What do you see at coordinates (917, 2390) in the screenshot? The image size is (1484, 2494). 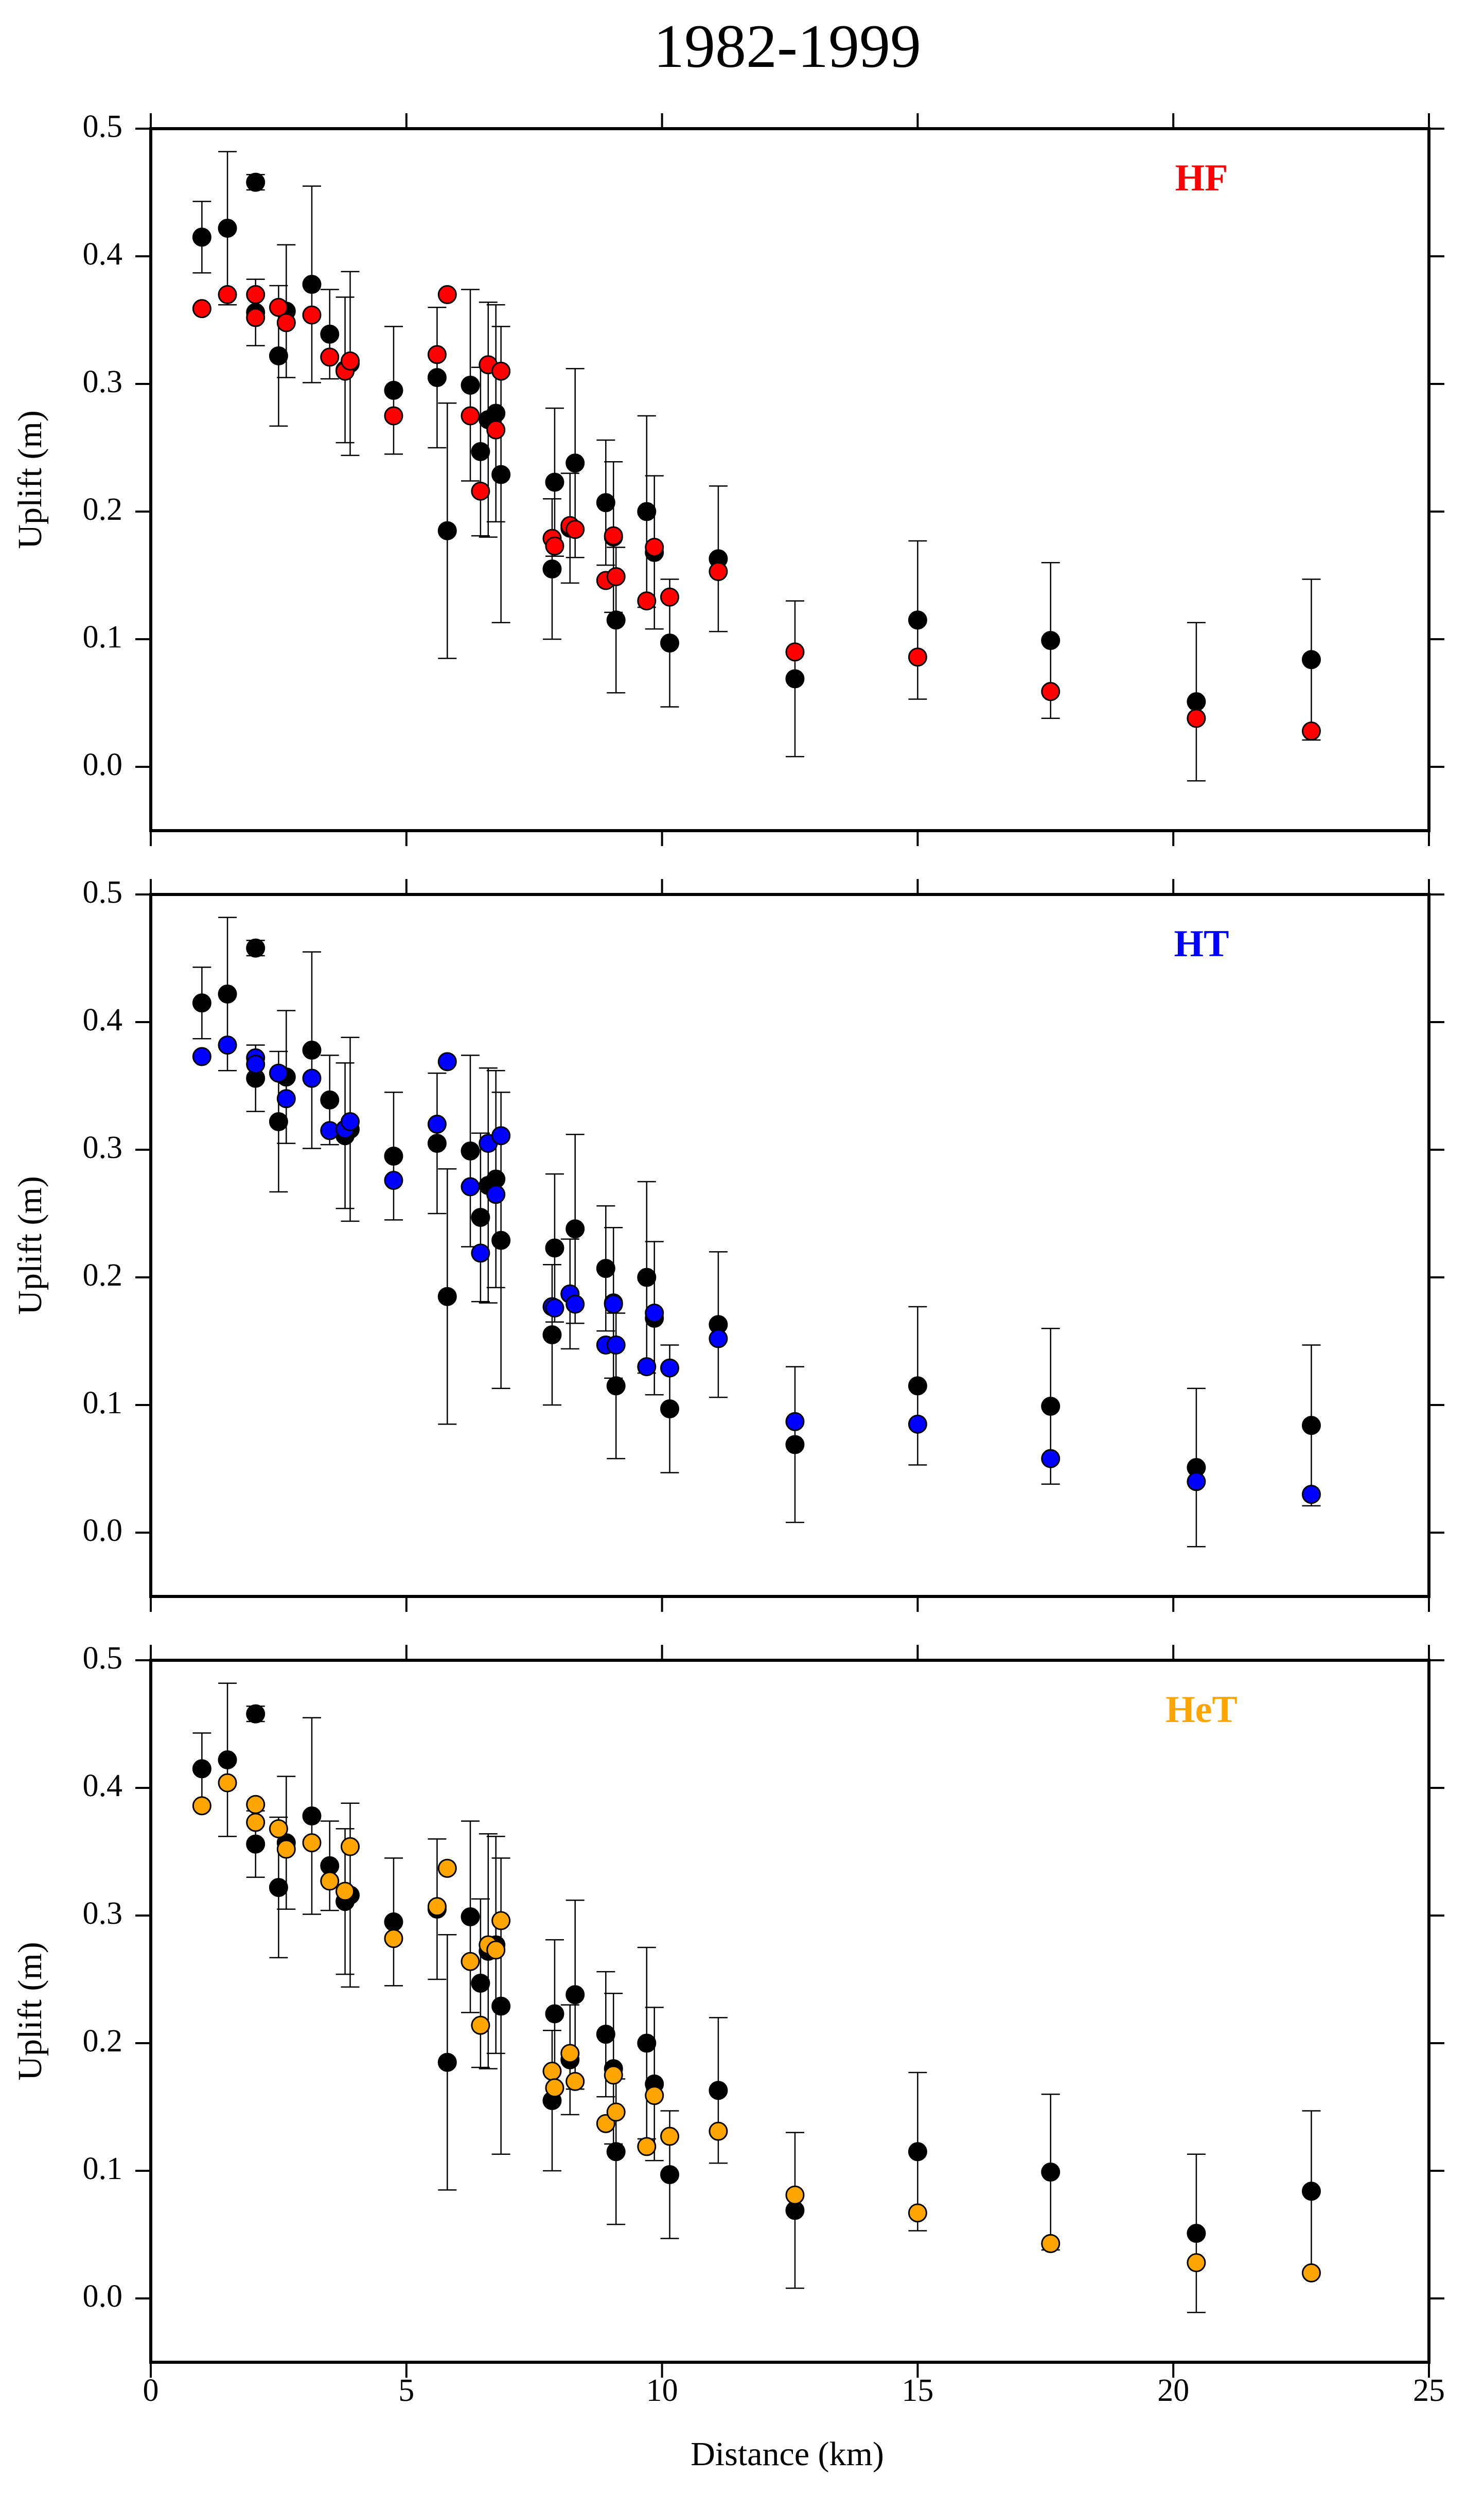 I see `xtick-label-15: 15` at bounding box center [917, 2390].